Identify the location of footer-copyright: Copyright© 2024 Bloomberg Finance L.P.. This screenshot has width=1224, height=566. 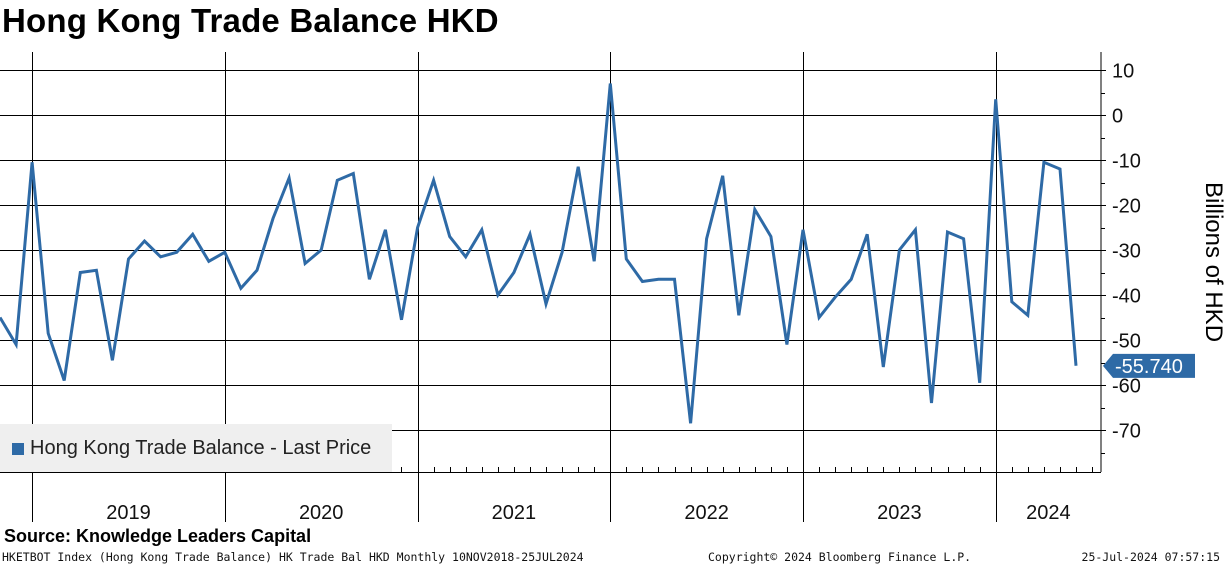
(840, 557).